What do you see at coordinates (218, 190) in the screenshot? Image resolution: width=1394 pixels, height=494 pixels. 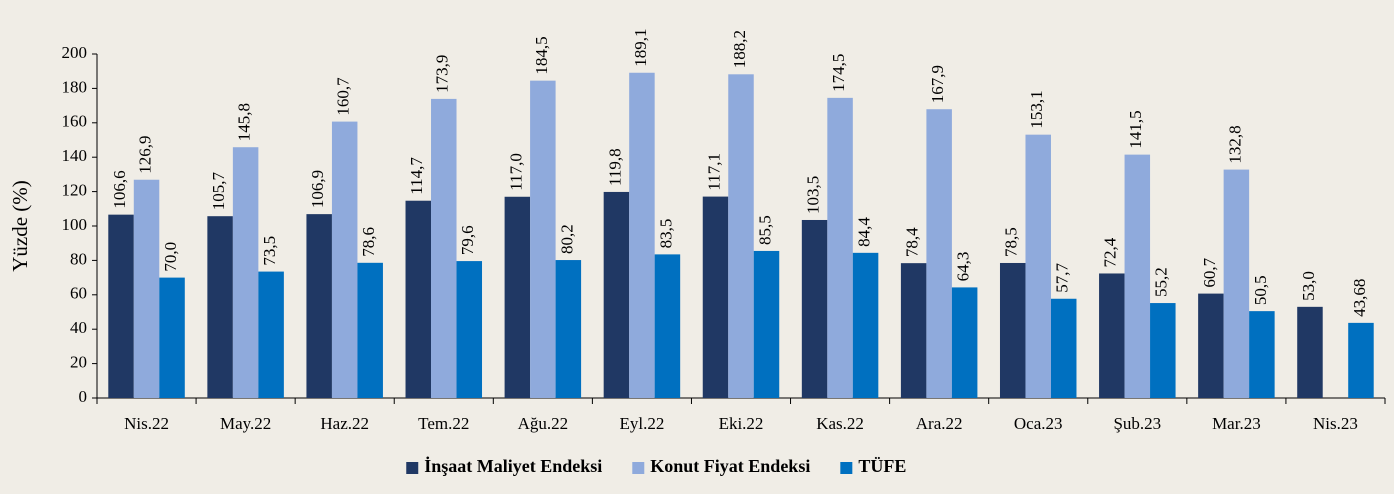 I see `value-label: 105,7` at bounding box center [218, 190].